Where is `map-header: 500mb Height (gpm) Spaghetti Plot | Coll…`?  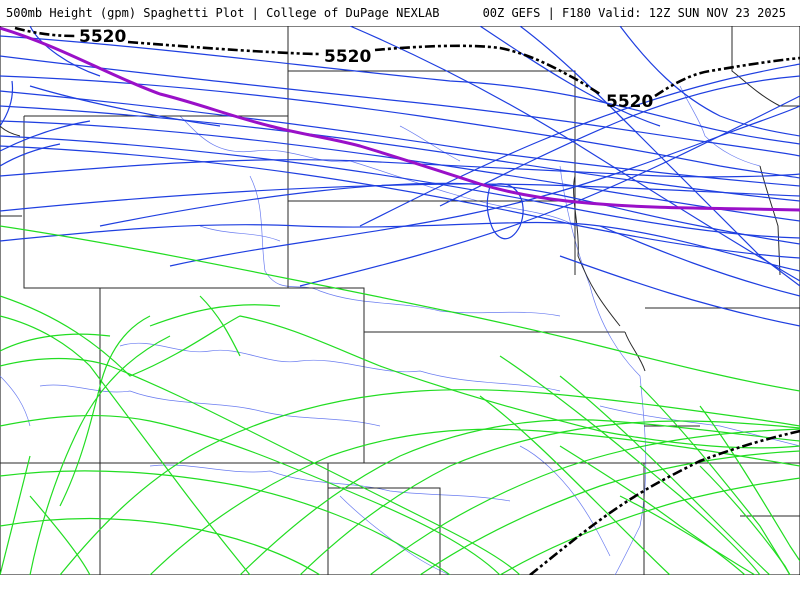 map-header: 500mb Height (gpm) Spaghetti Plot | Coll… is located at coordinates (400, 13).